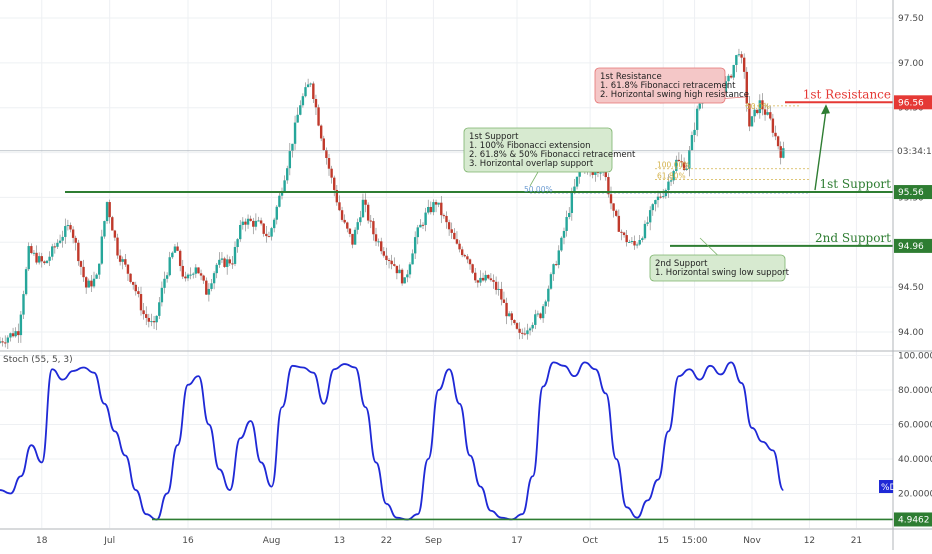 The width and height of the screenshot is (932, 554). I want to click on price-tick-label: 94.00, so click(911, 333).